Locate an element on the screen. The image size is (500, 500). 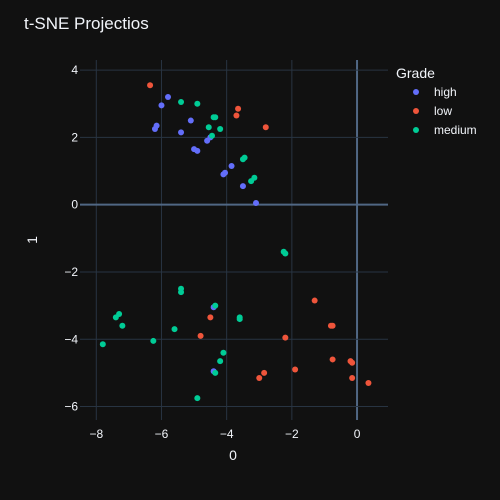
x-tick-label: −6 is located at coordinates (162, 434).